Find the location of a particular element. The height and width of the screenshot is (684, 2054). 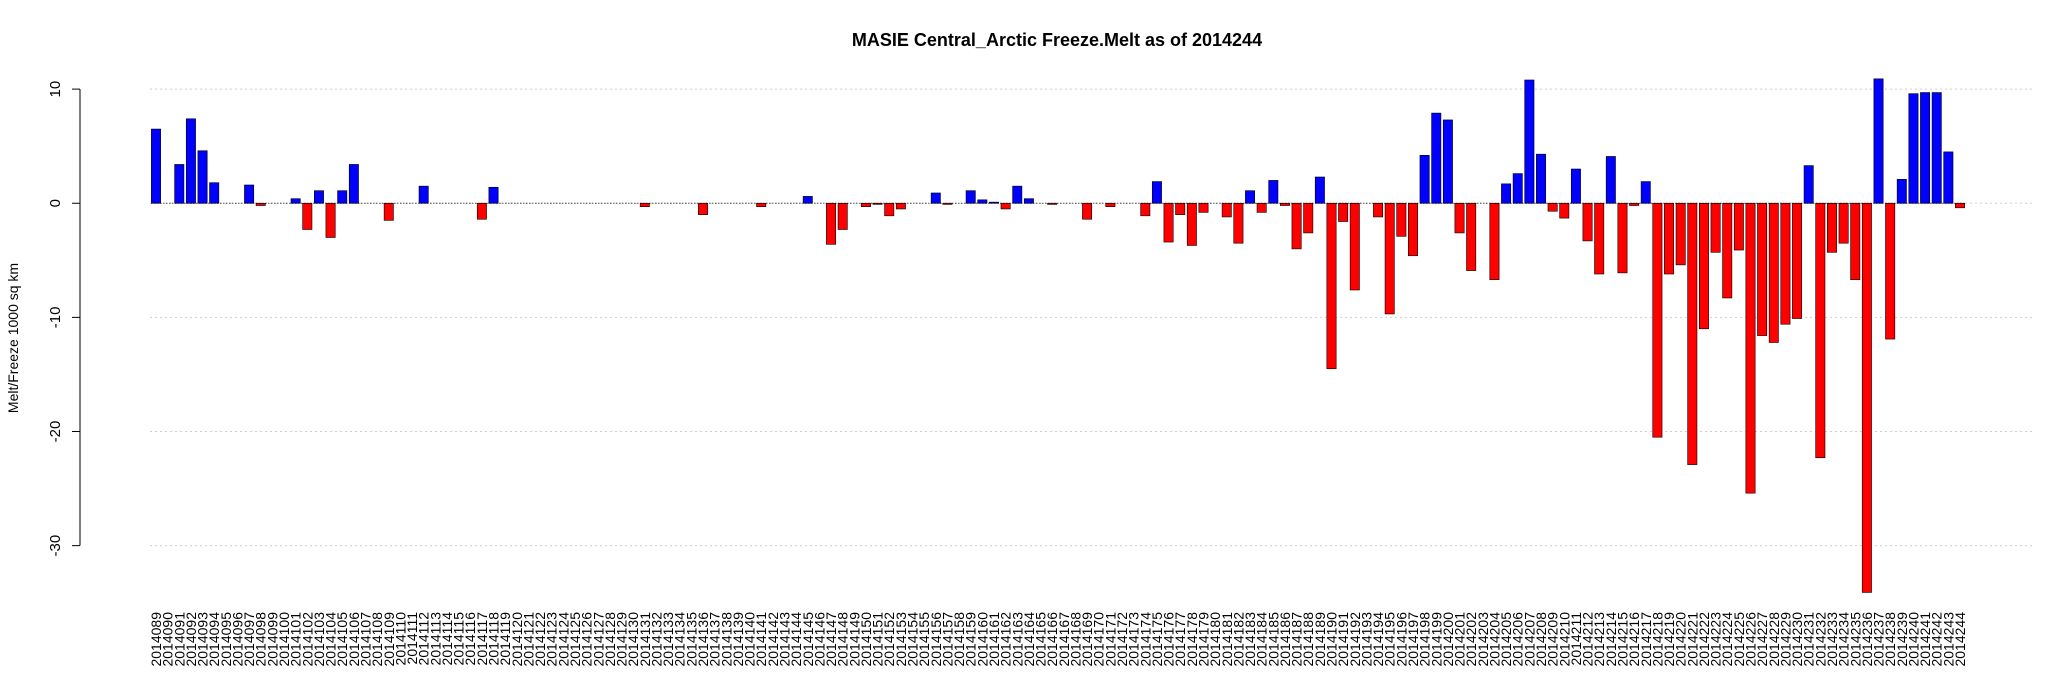

x-tick-label: 2014095 is located at coordinates (226, 639).